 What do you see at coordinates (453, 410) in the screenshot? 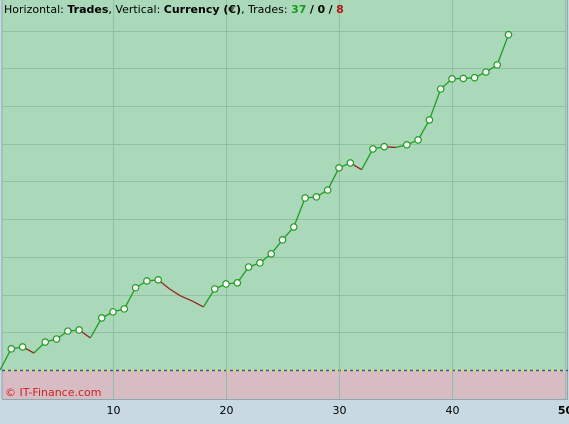
I see `x-tick-label: 40` at bounding box center [453, 410].